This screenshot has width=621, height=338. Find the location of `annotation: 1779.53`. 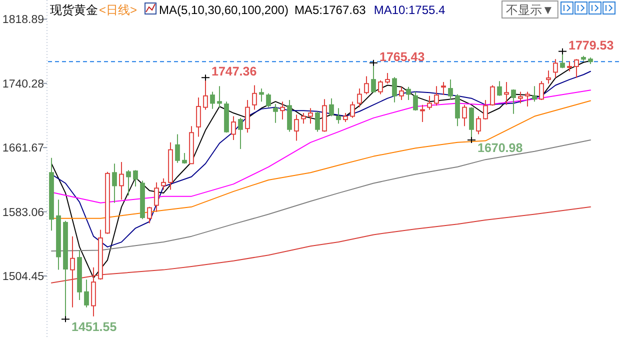

annotation: 1779.53 is located at coordinates (591, 45).